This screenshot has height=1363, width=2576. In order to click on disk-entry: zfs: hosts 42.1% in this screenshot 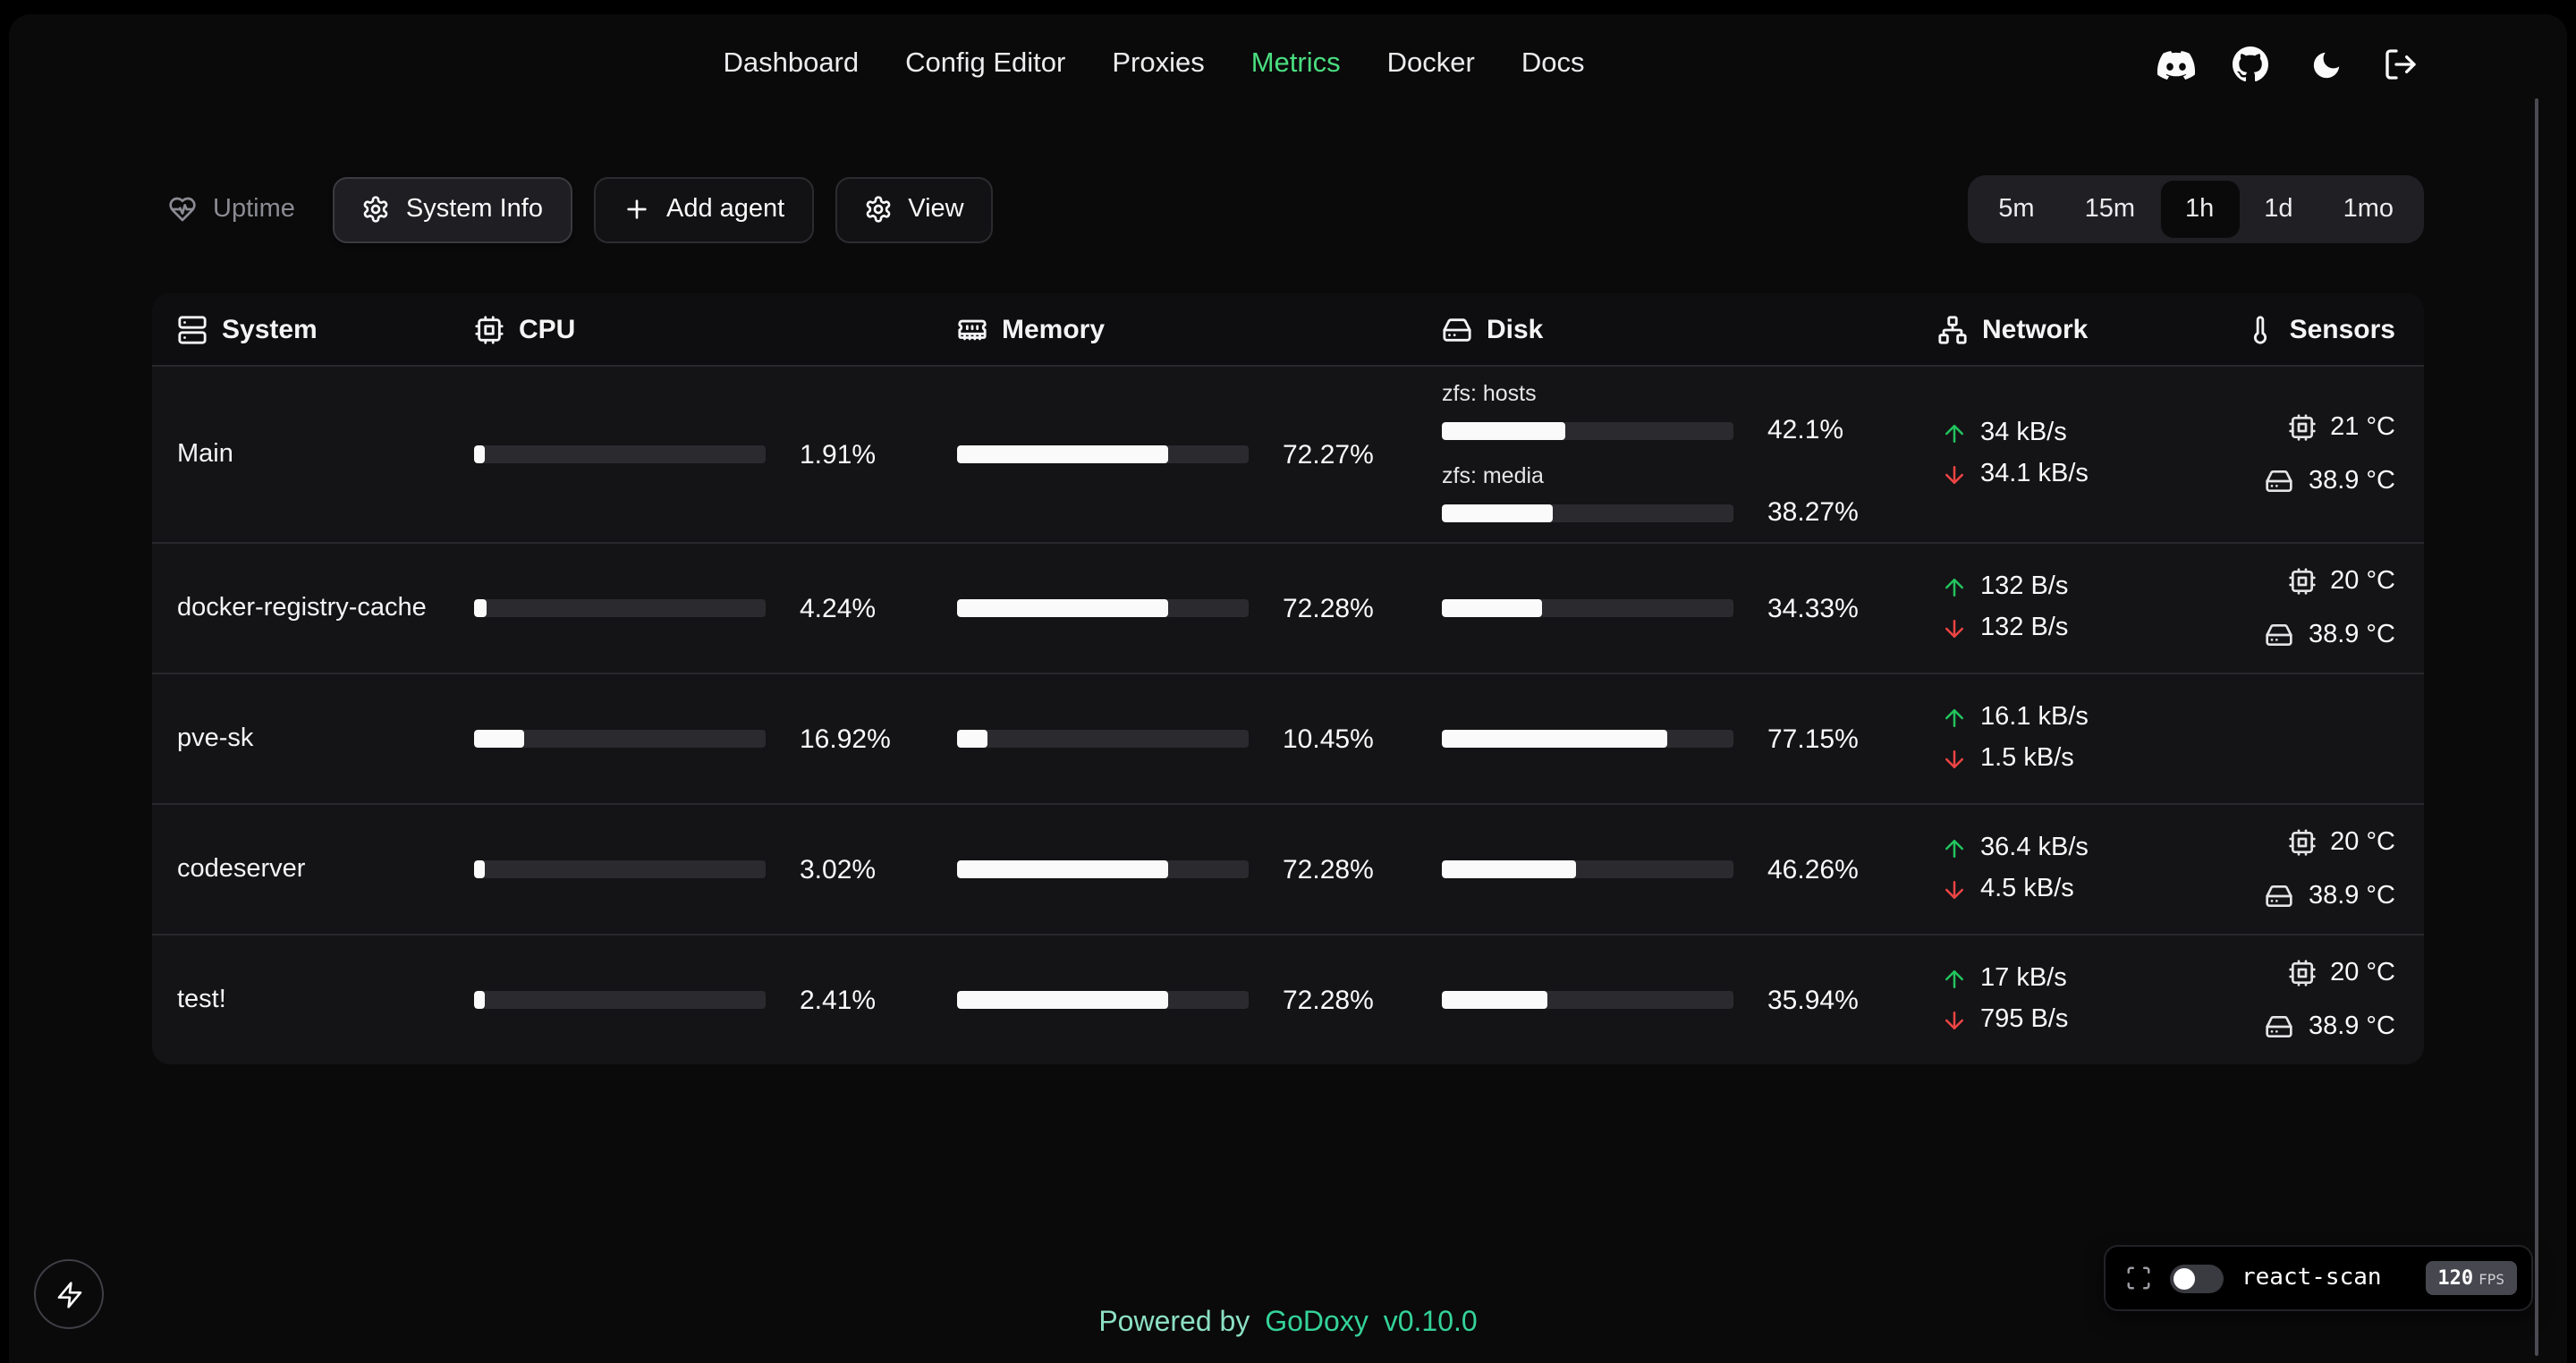, I will do `click(1650, 413)`.